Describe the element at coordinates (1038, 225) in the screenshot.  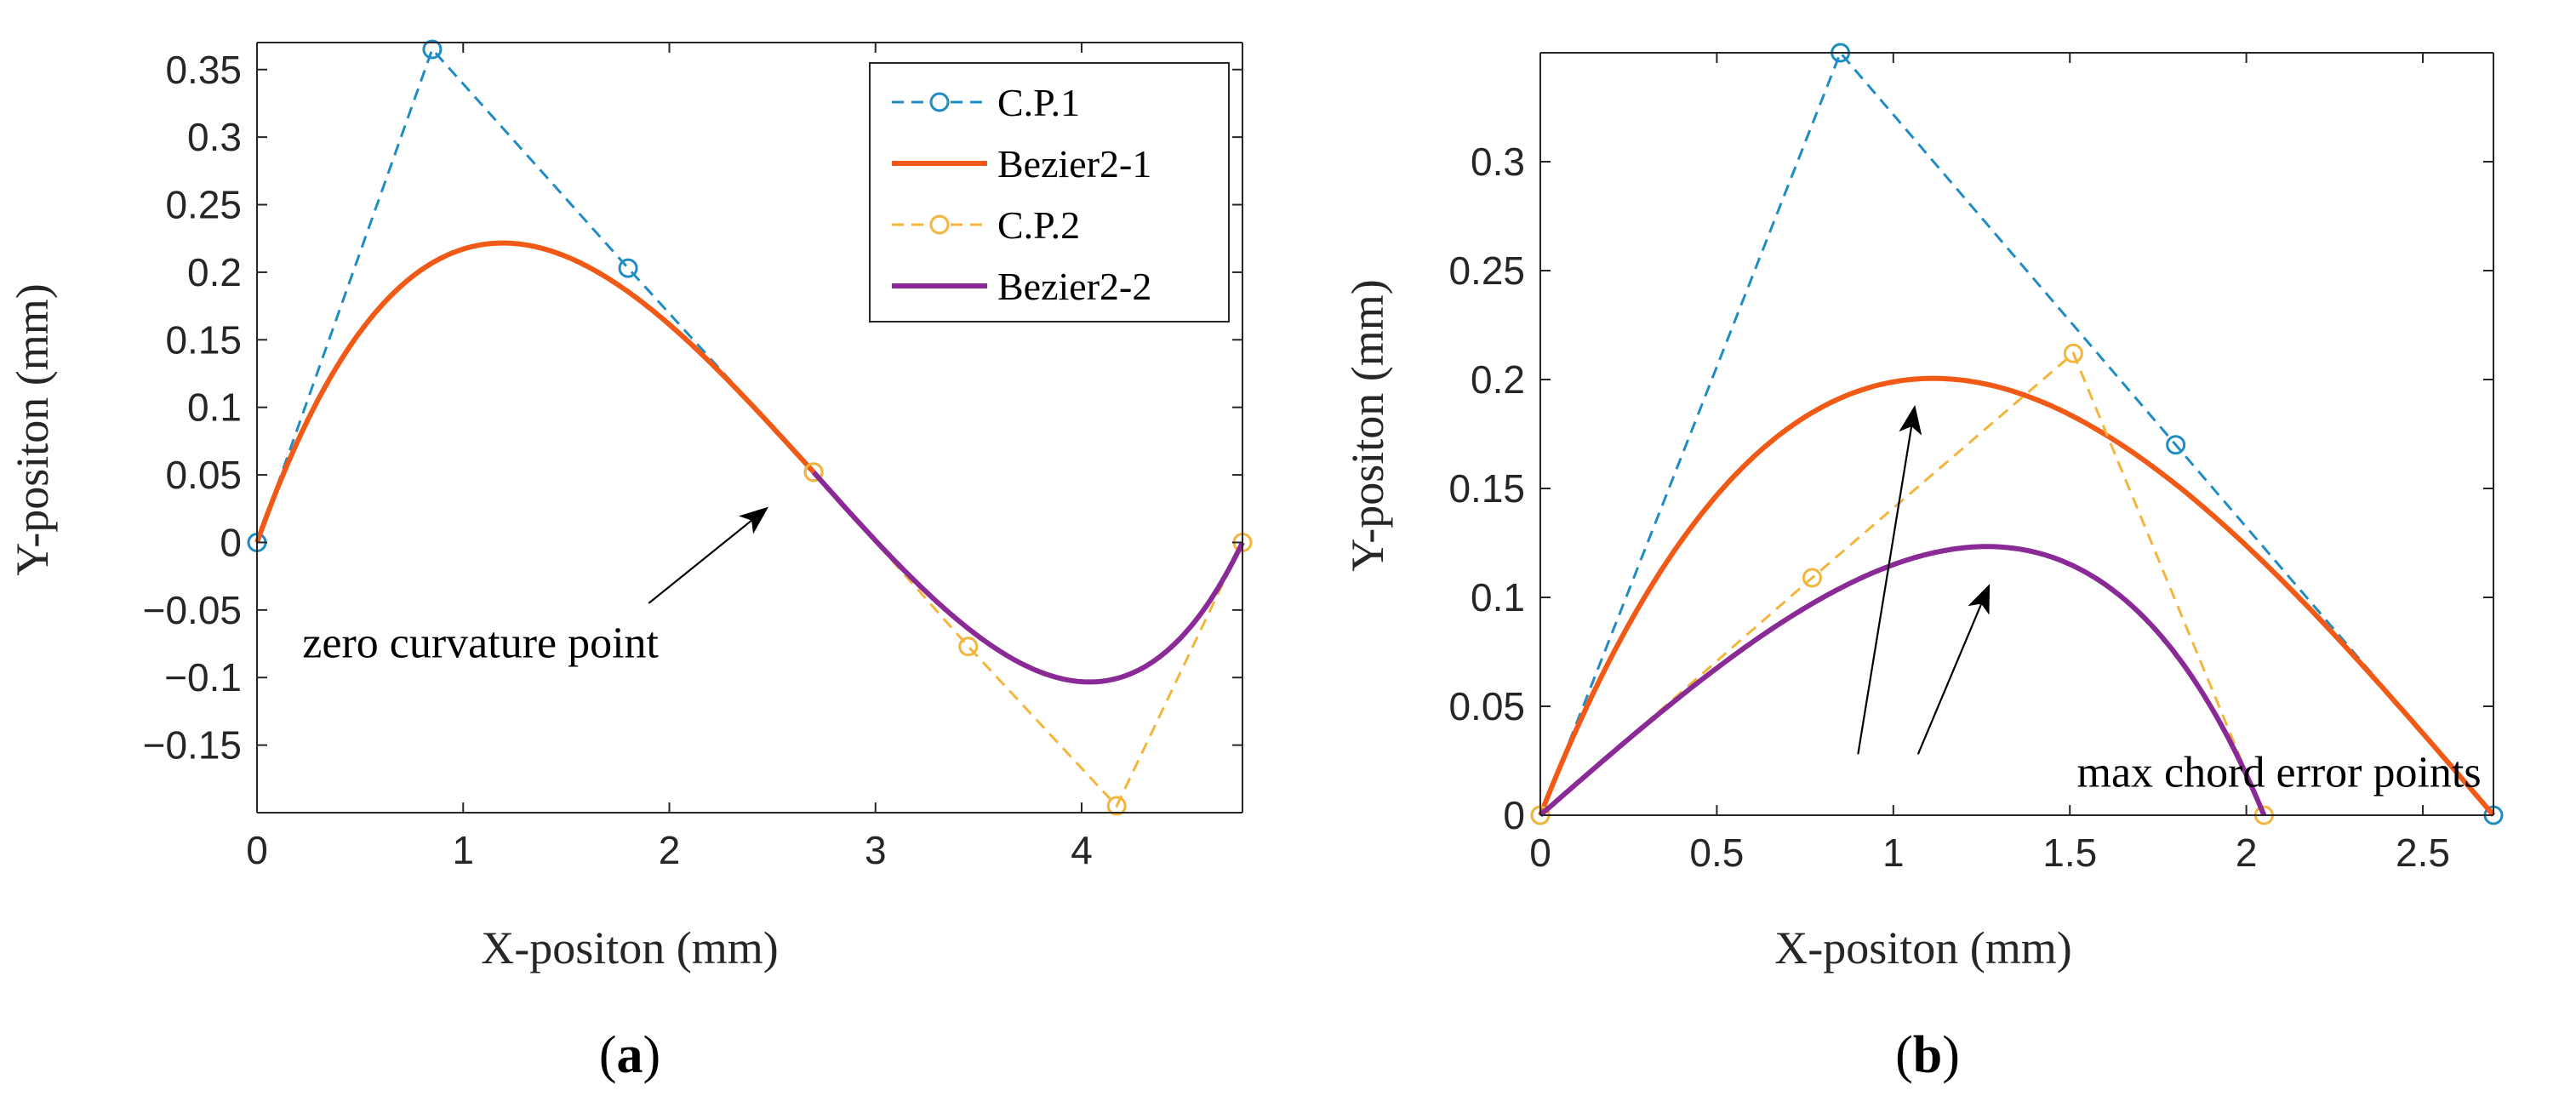
I see `legend-label: C.P.2` at that location.